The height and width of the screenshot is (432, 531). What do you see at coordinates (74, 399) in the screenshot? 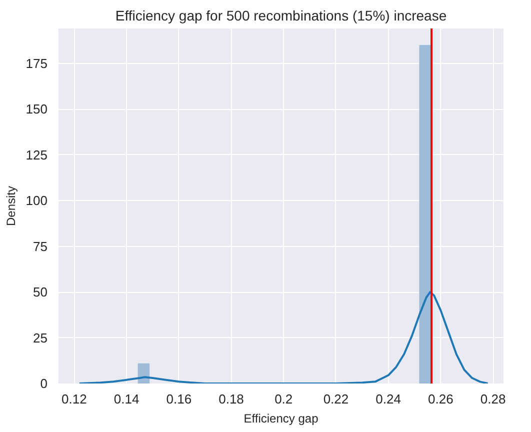
I see `x-tick-label: 0.12` at bounding box center [74, 399].